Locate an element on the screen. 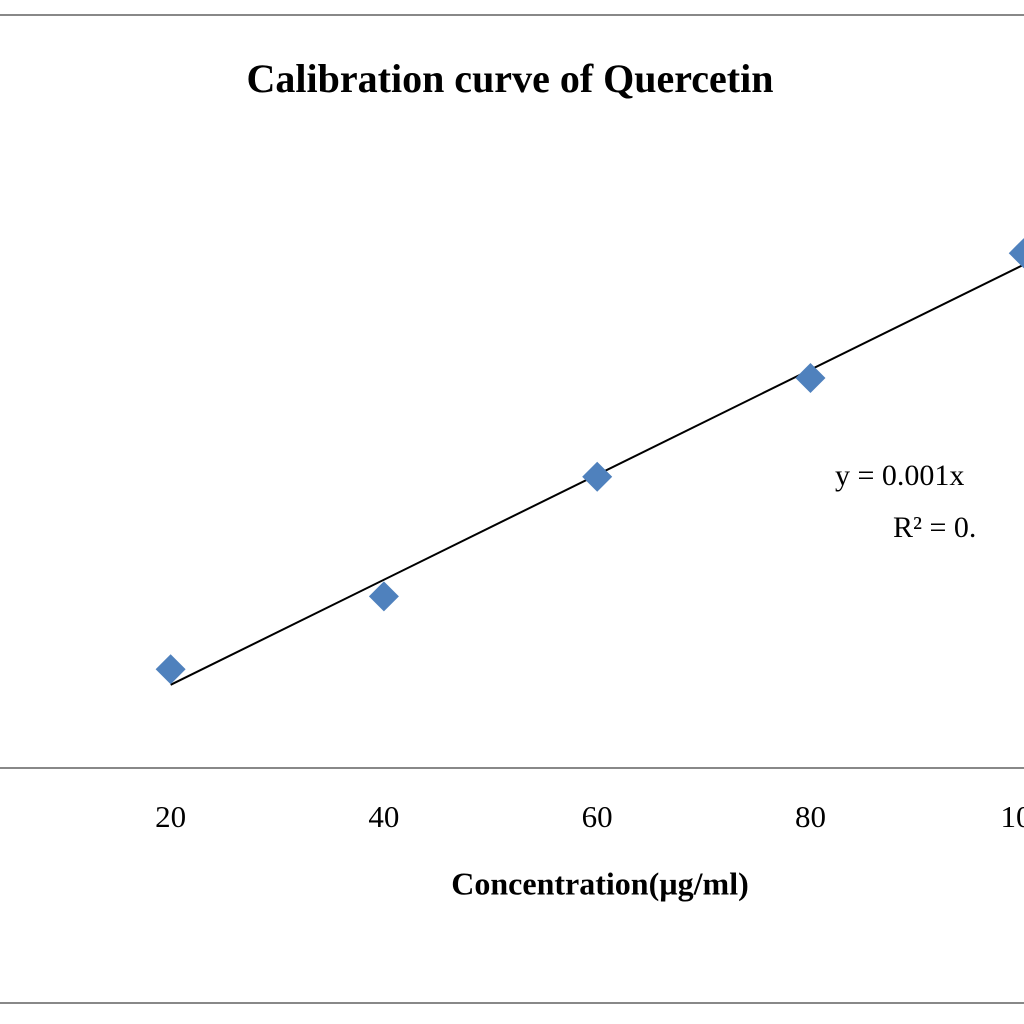 The width and height of the screenshot is (1024, 1024). equation: y = 0.001x is located at coordinates (899, 475).